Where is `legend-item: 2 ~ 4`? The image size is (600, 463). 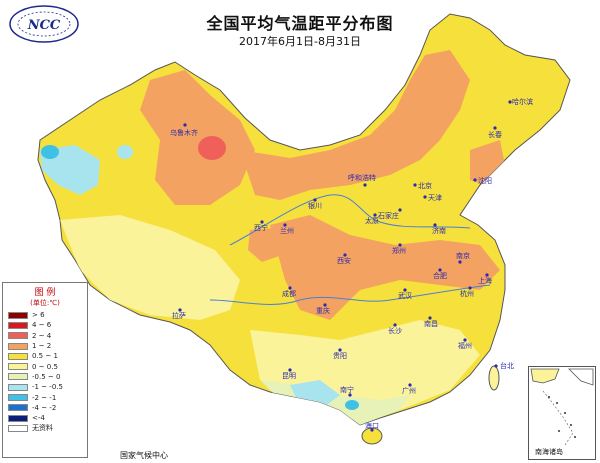 legend-item: 2 ~ 4 is located at coordinates (45, 336).